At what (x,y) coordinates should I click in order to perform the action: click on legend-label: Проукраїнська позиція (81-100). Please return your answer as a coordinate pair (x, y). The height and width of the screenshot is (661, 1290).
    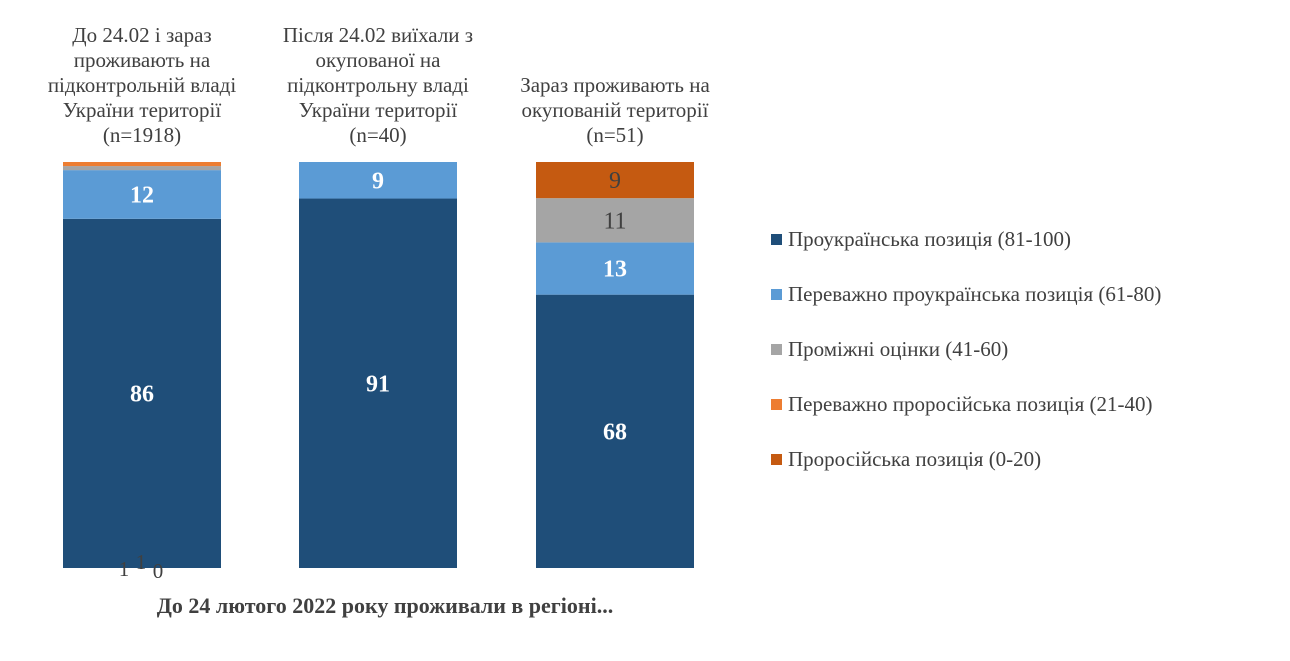
    Looking at the image, I should click on (930, 239).